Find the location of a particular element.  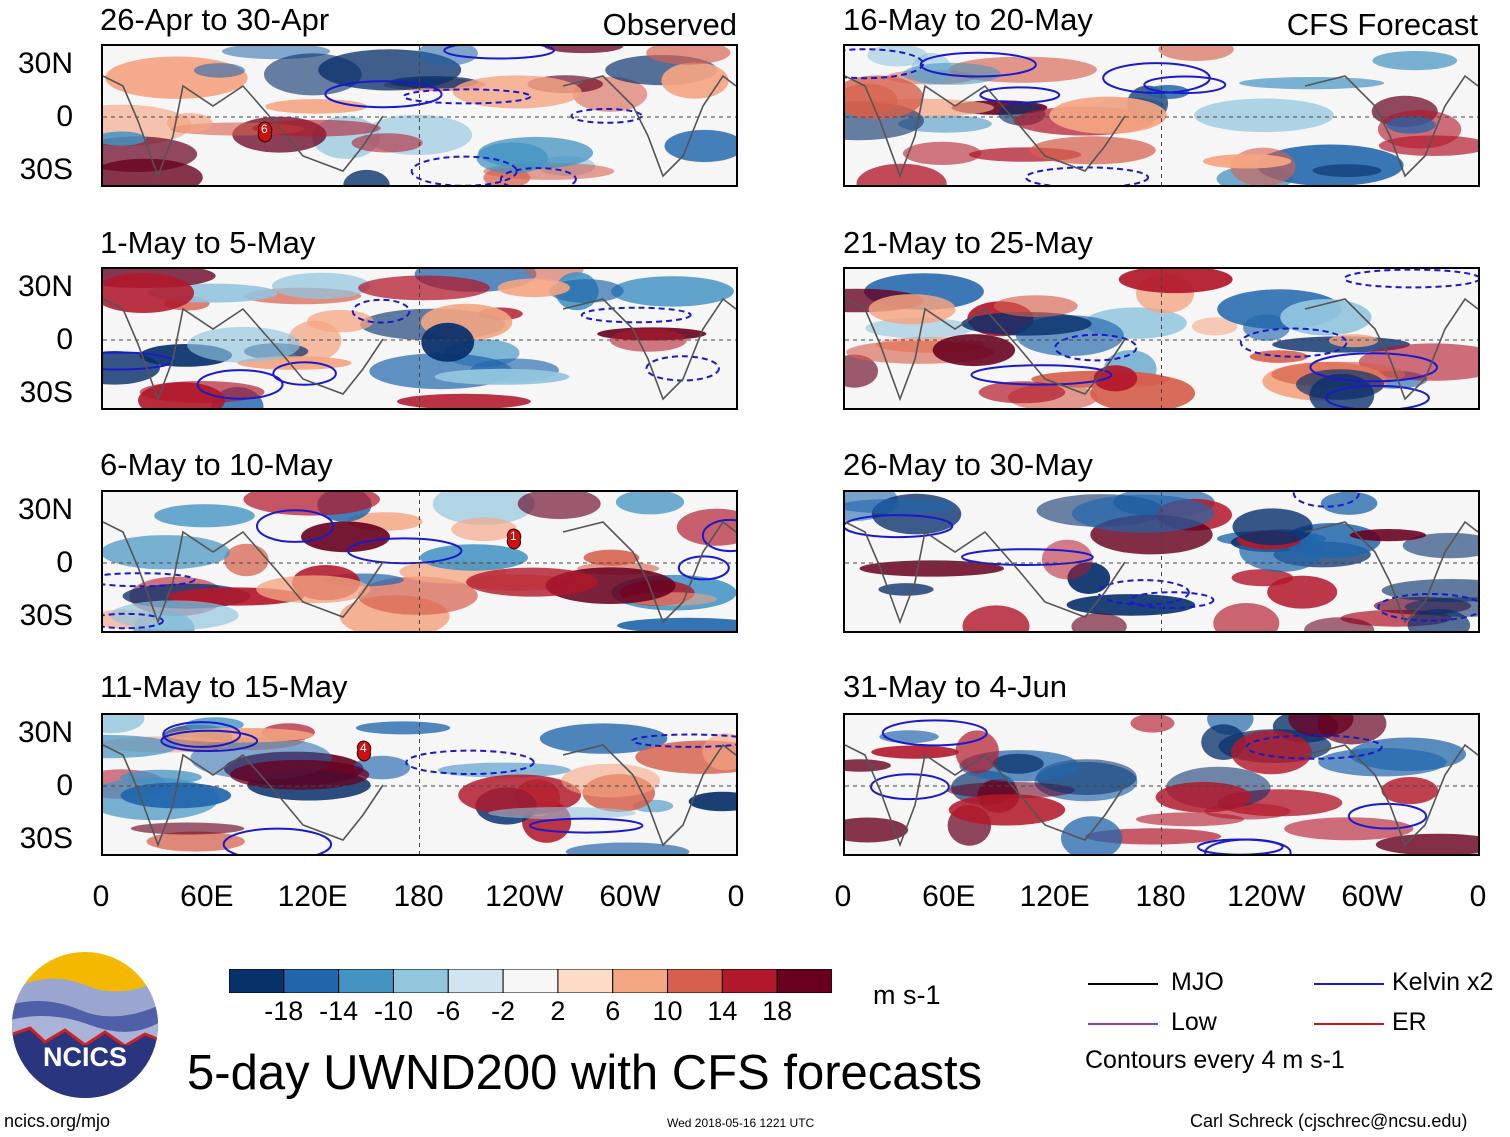

colorbar-tick: 14 is located at coordinates (722, 1011).